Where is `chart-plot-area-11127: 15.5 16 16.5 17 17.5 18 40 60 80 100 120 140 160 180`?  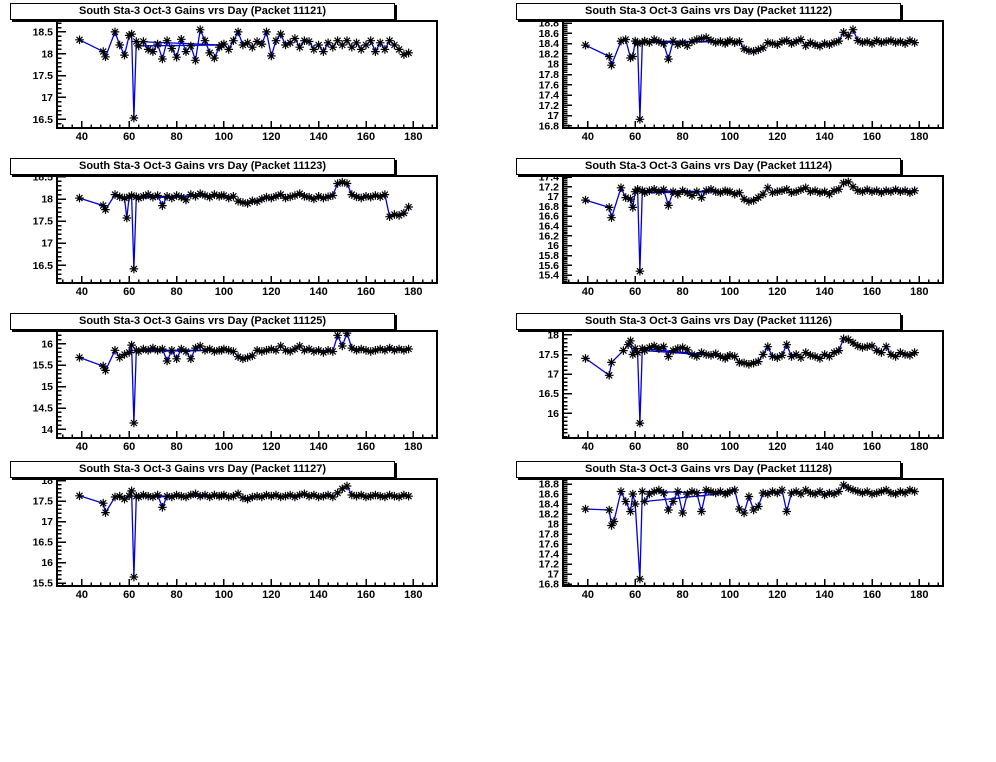
chart-plot-area-11127: 15.5 16 16.5 17 17.5 18 40 60 80 100 120 140 160 180 is located at coordinates (235, 538).